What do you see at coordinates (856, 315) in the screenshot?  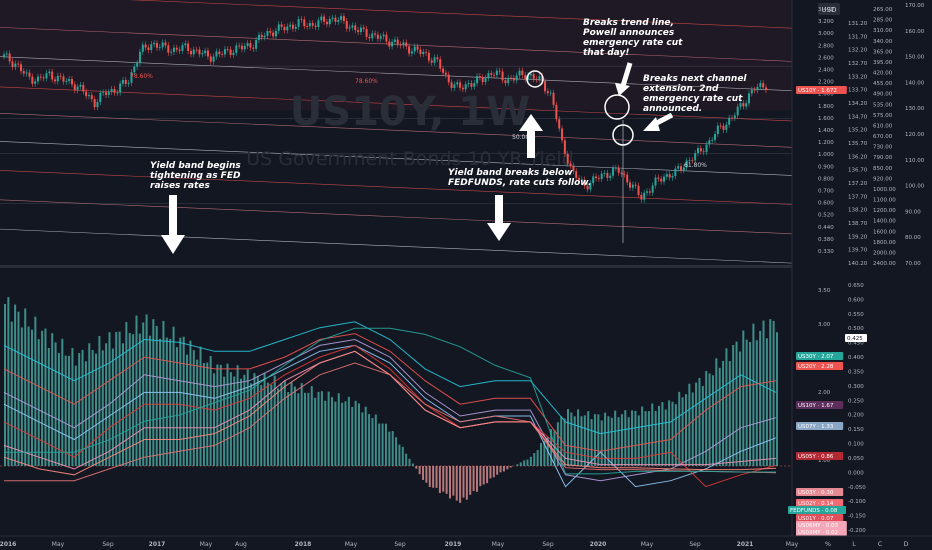 I see `lower-tick-label: 0.550` at bounding box center [856, 315].